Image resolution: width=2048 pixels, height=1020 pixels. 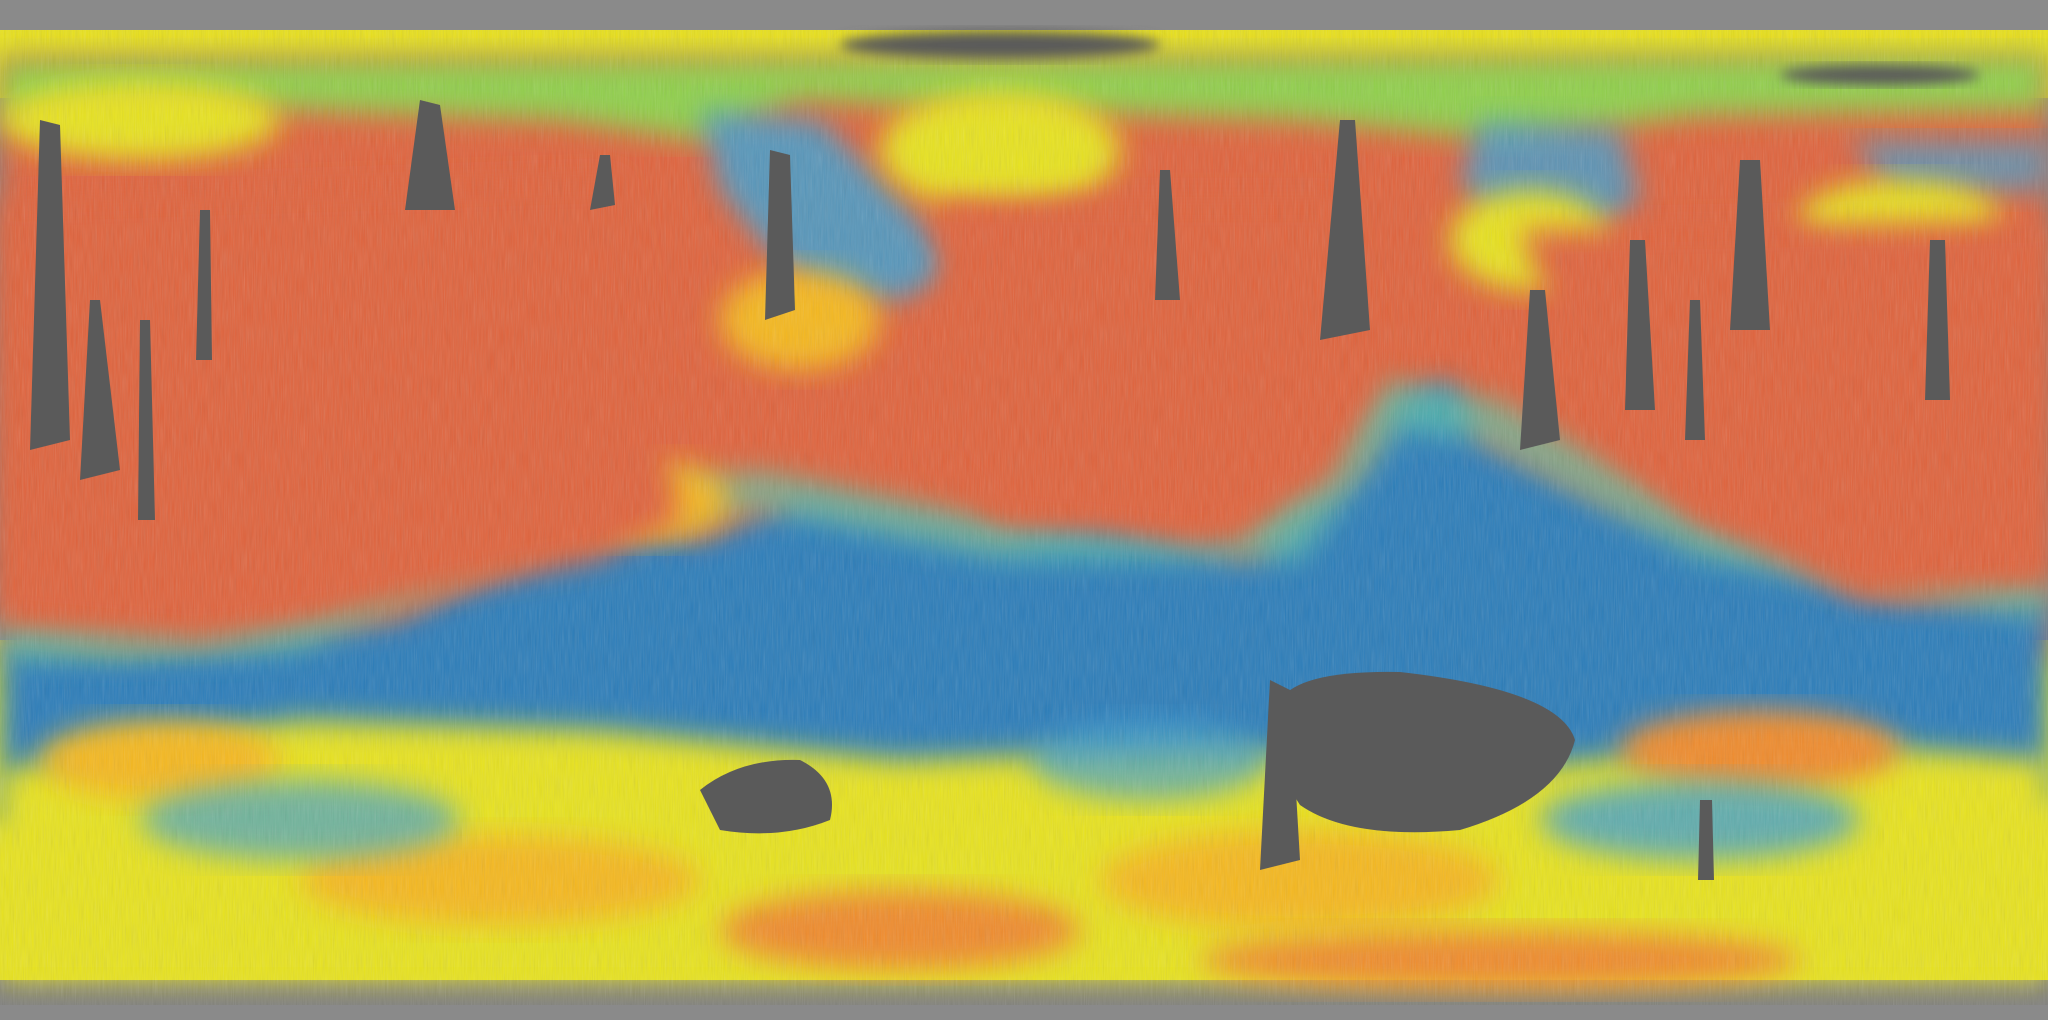 What do you see at coordinates (1024, 15) in the screenshot?
I see `north-polar-band` at bounding box center [1024, 15].